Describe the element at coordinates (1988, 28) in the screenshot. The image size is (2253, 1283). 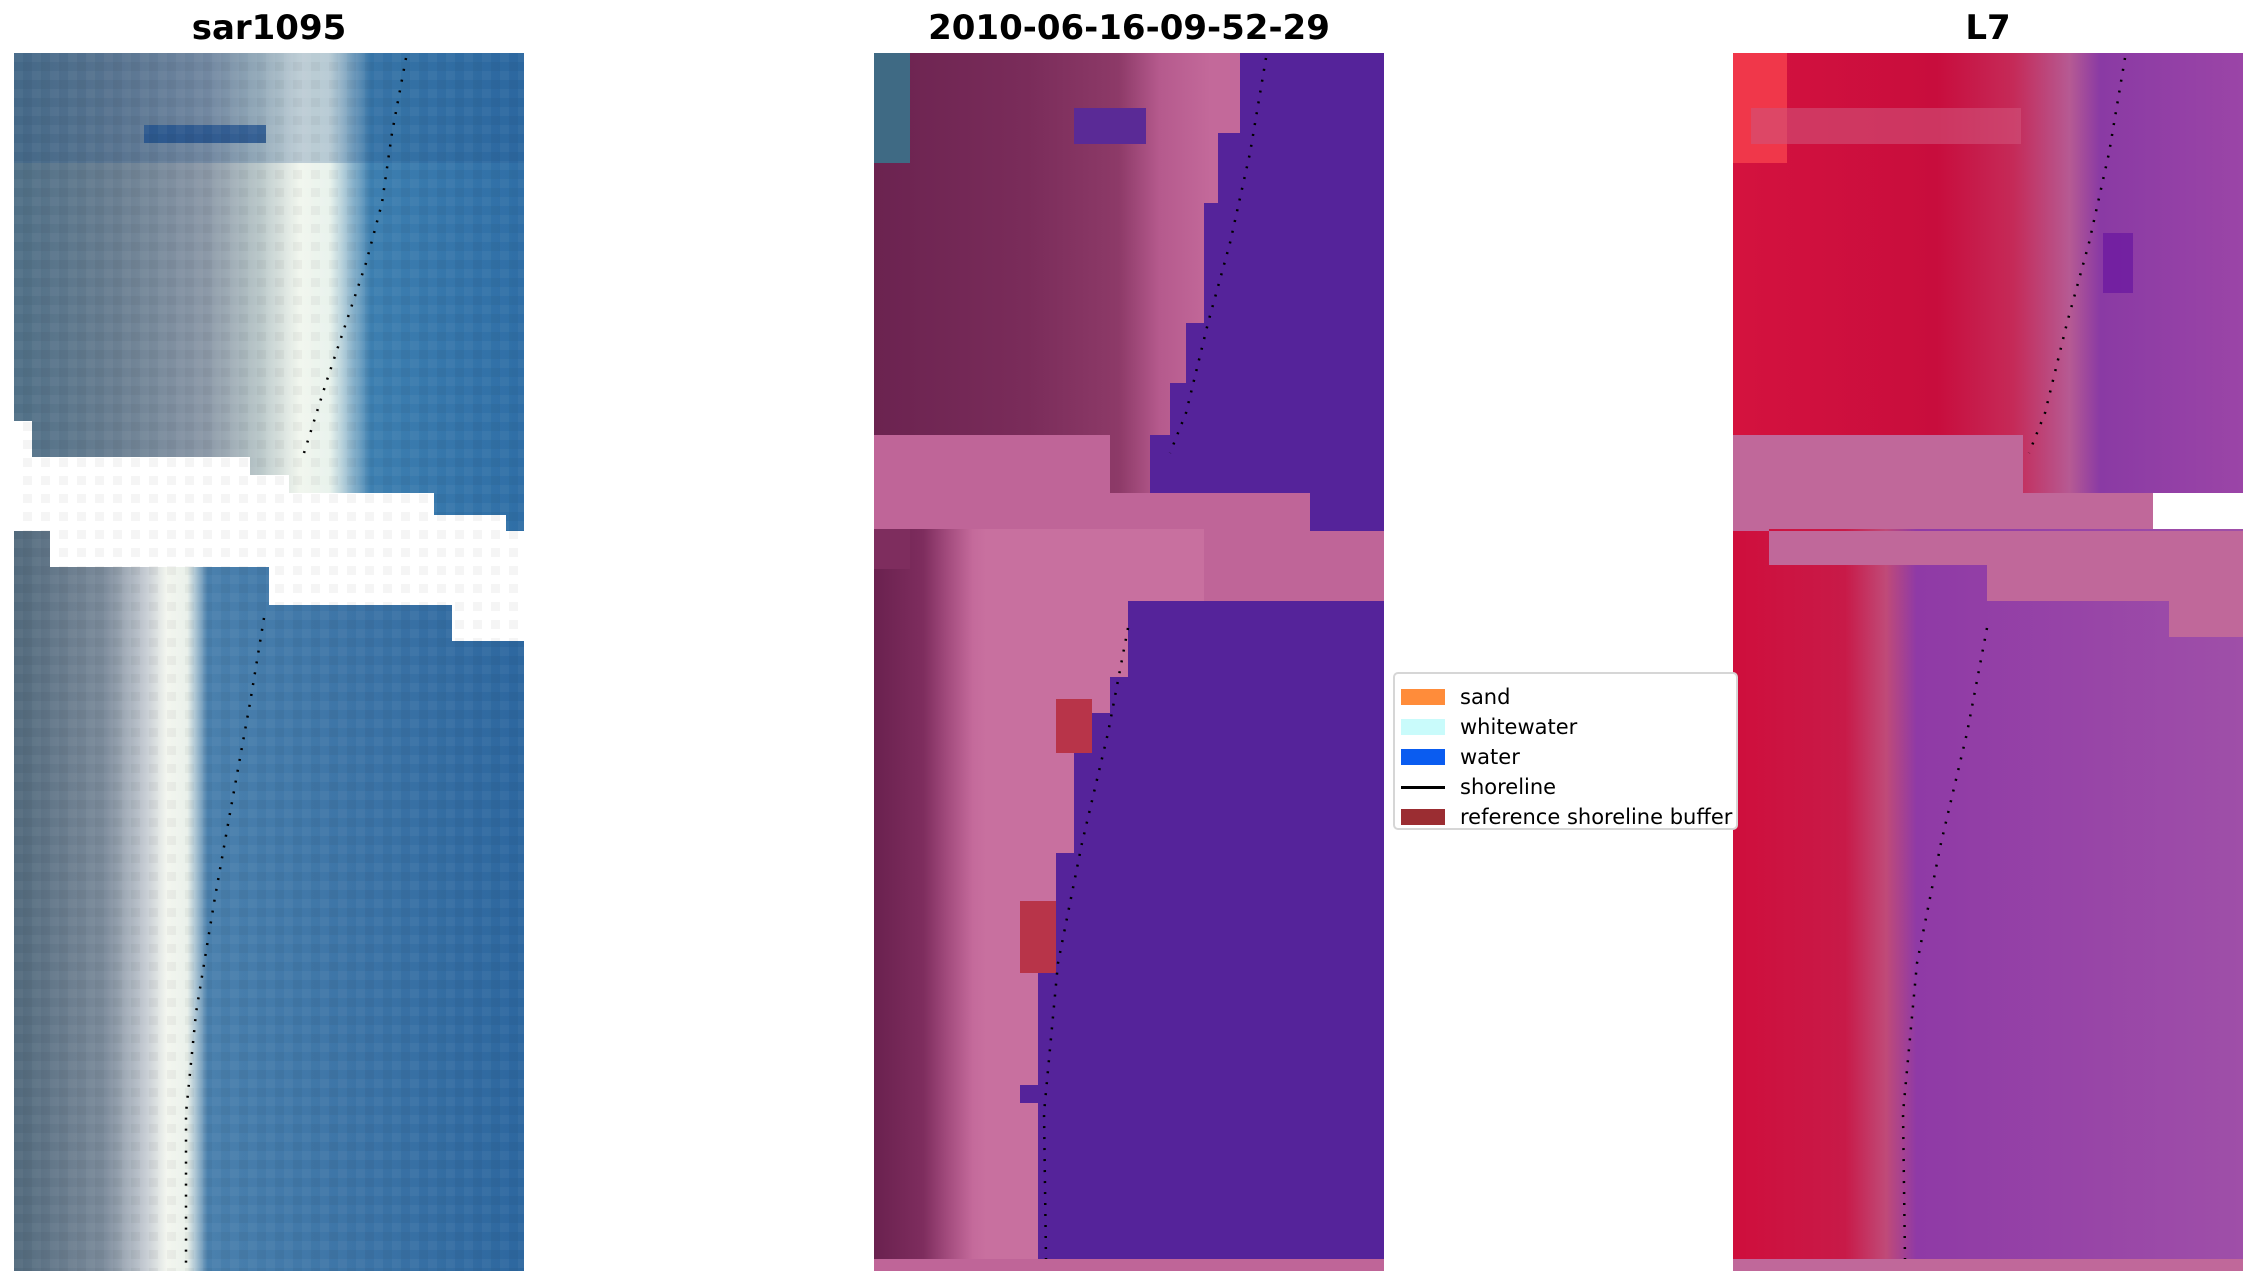
I see `panel-title-l7: L7` at that location.